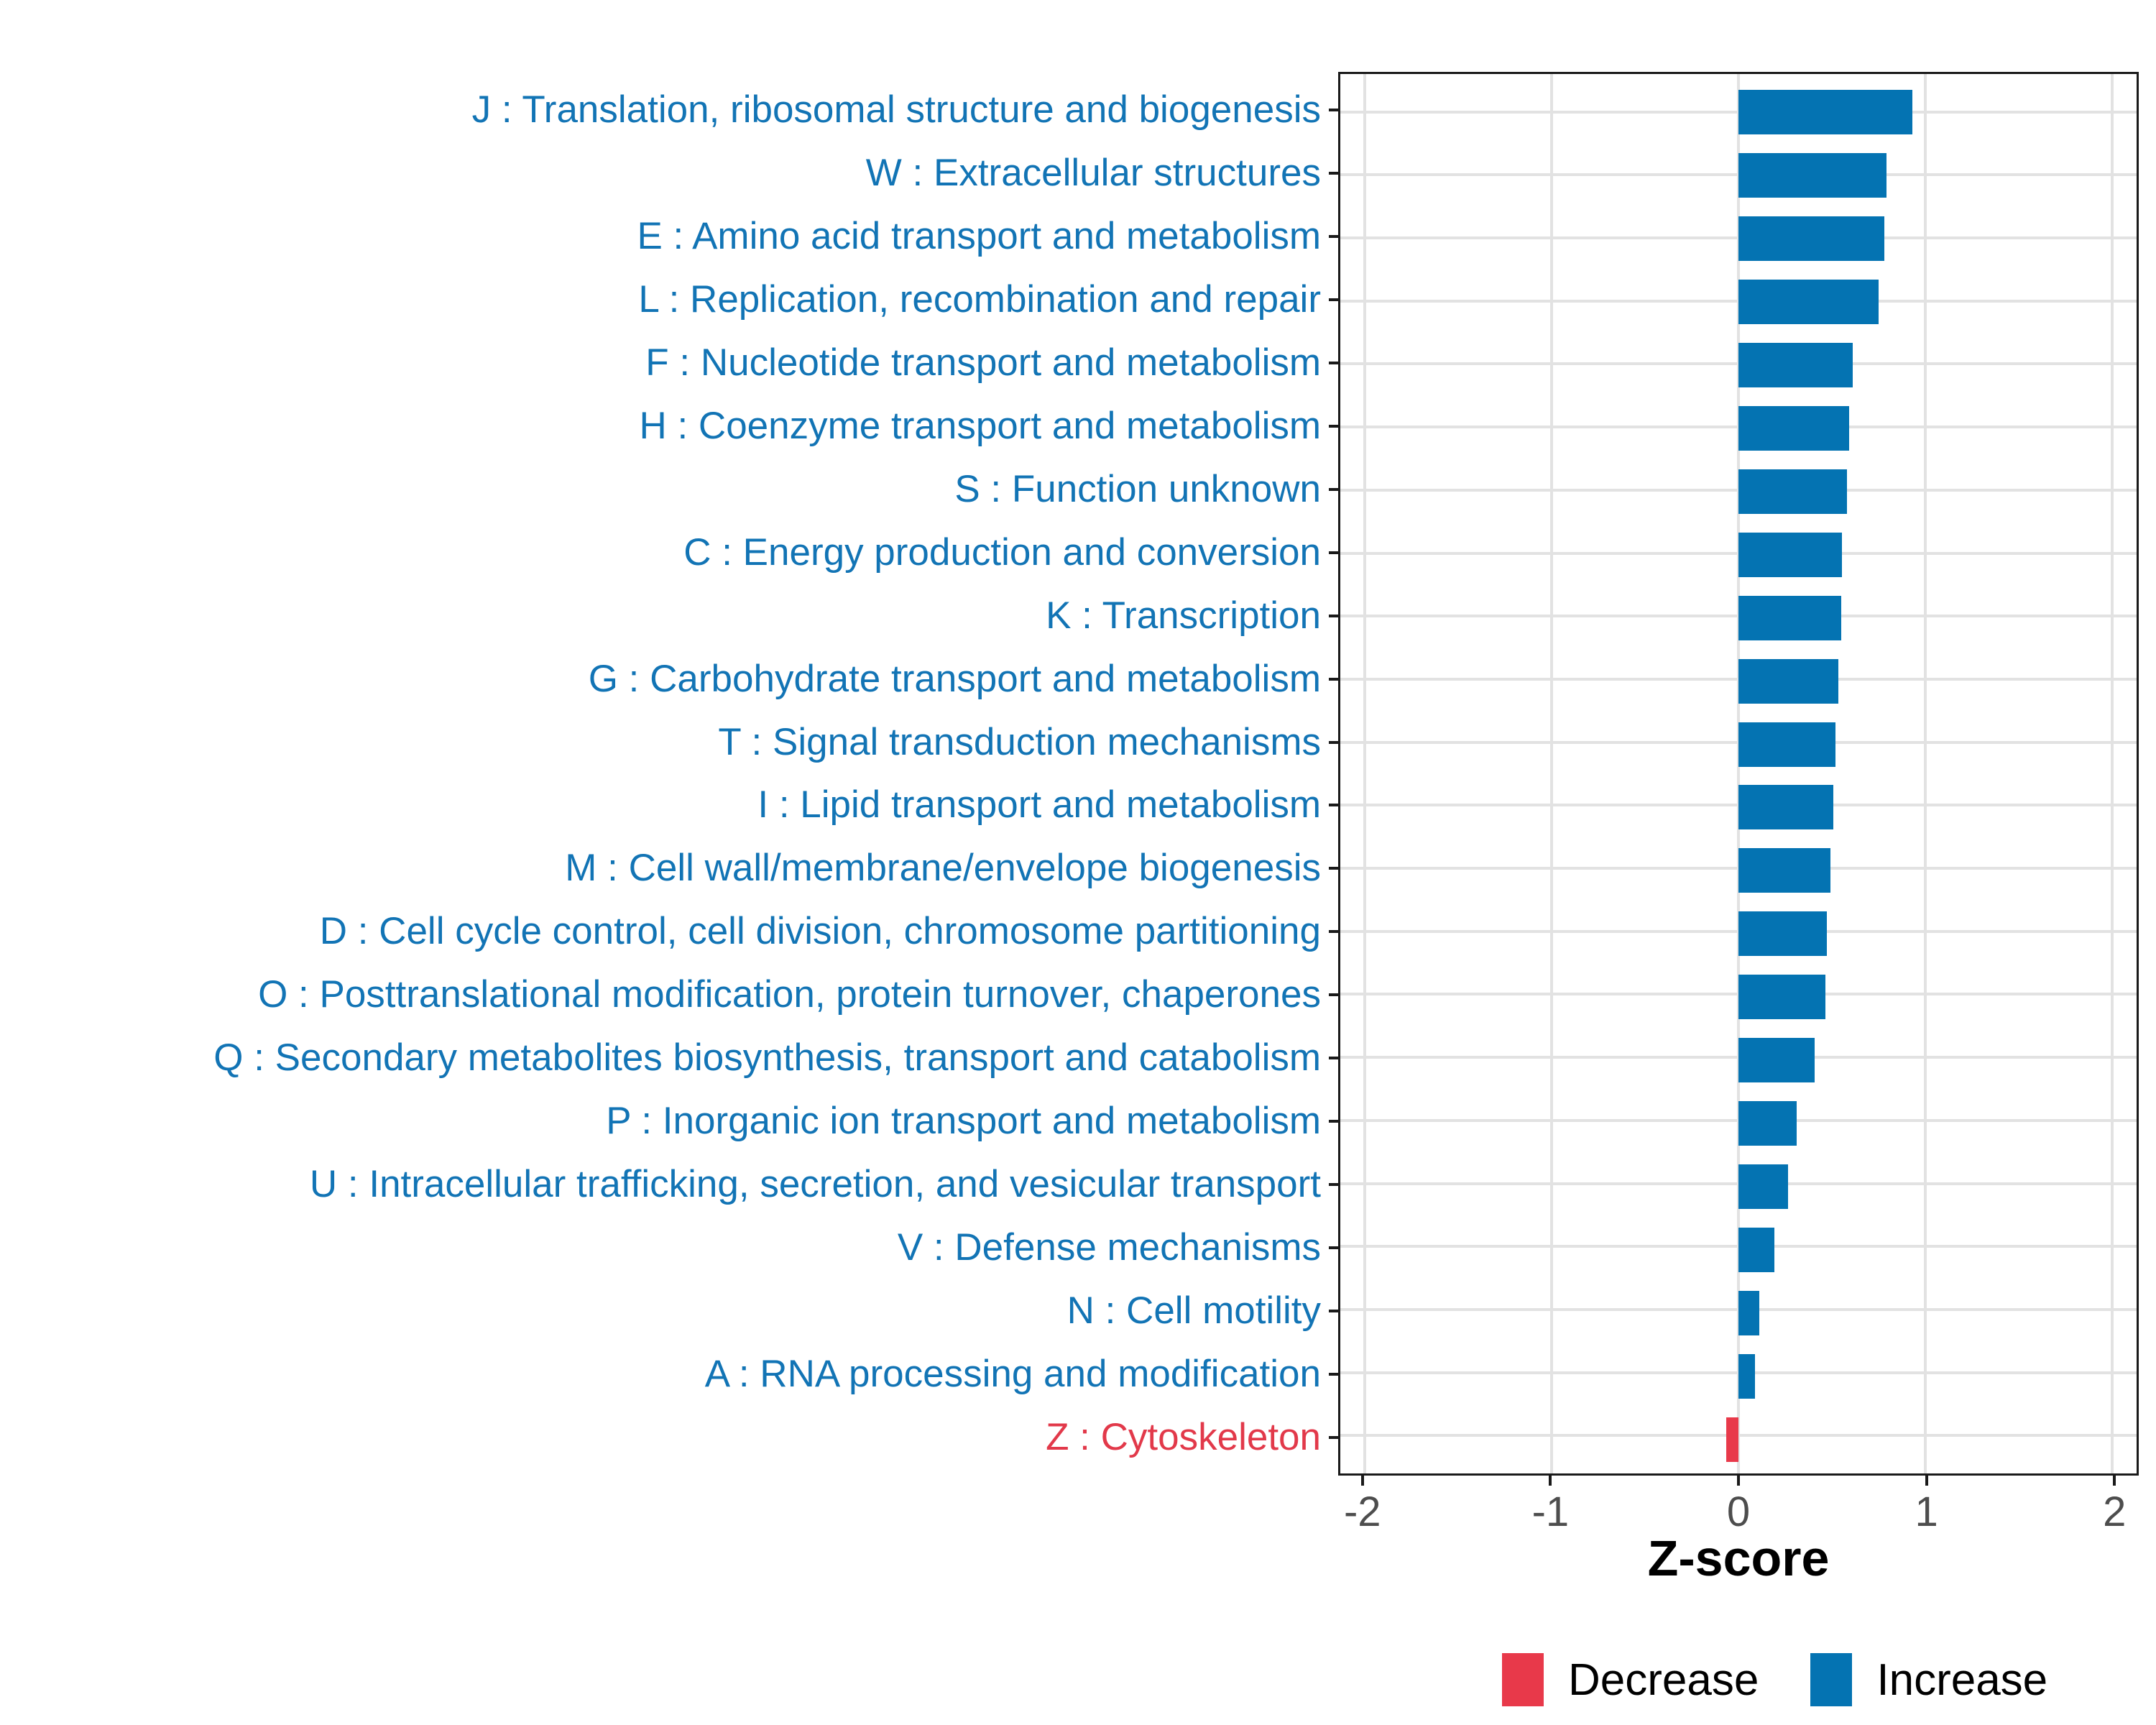  What do you see at coordinates (1774, 1679) in the screenshot?
I see `legend: Decrease Increase` at bounding box center [1774, 1679].